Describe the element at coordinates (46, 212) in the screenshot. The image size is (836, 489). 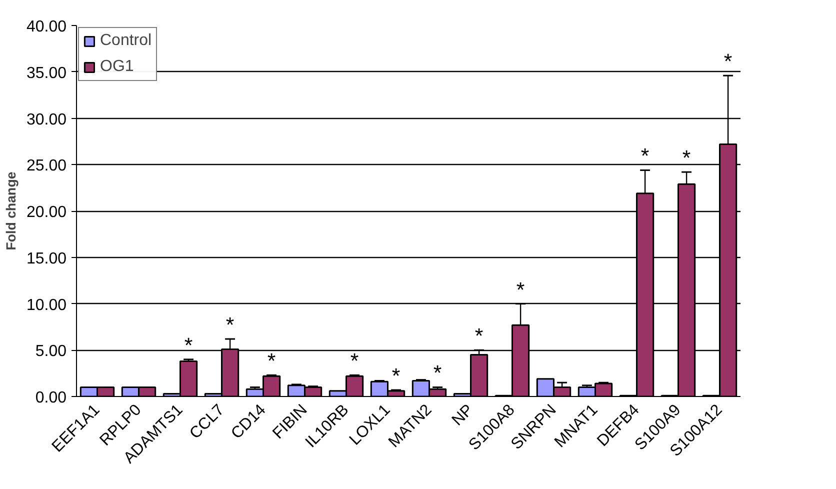
I see `y-tick-label: 20.00` at that location.